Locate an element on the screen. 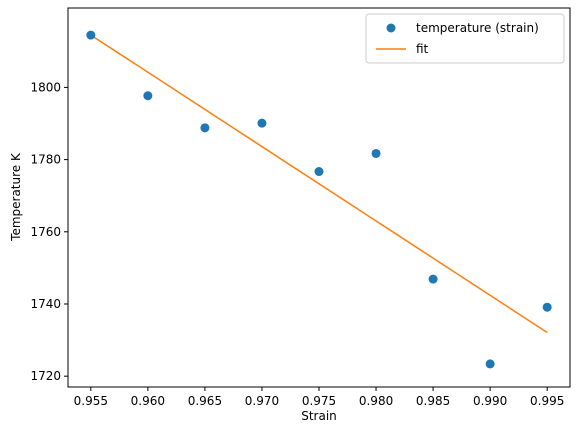 The height and width of the screenshot is (432, 580). y-tick-label: 1760 is located at coordinates (45, 232).